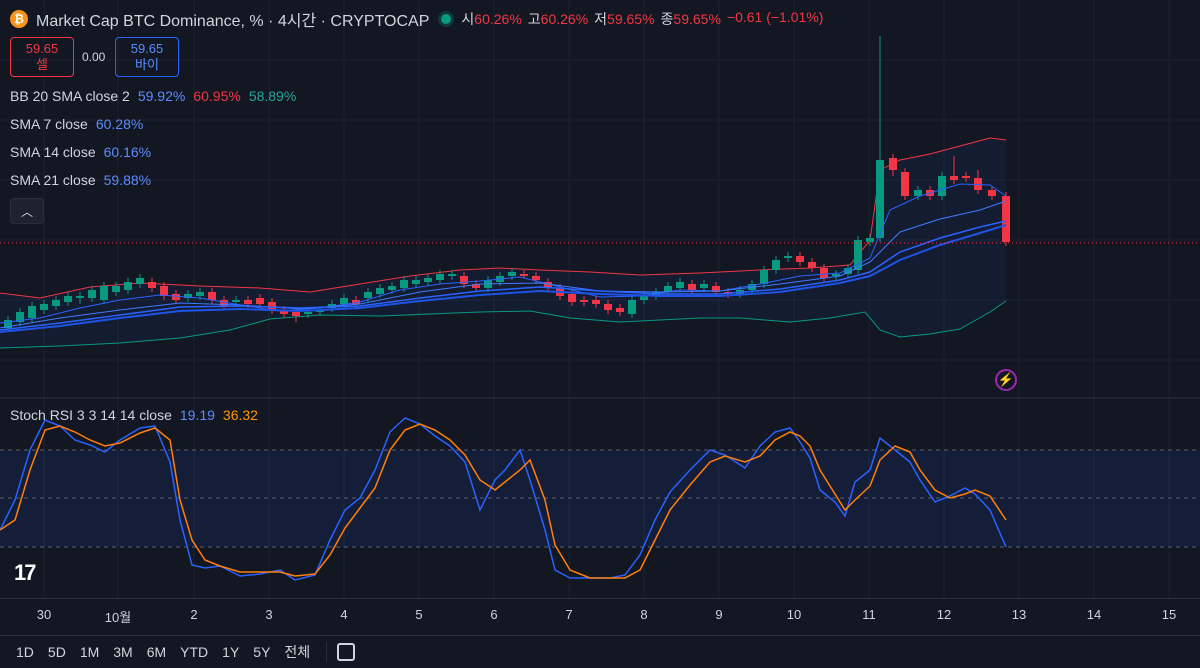 Image resolution: width=1200 pixels, height=668 pixels. Describe the element at coordinates (1006, 380) in the screenshot. I see `lightning-alert-icon: ⚡` at that location.